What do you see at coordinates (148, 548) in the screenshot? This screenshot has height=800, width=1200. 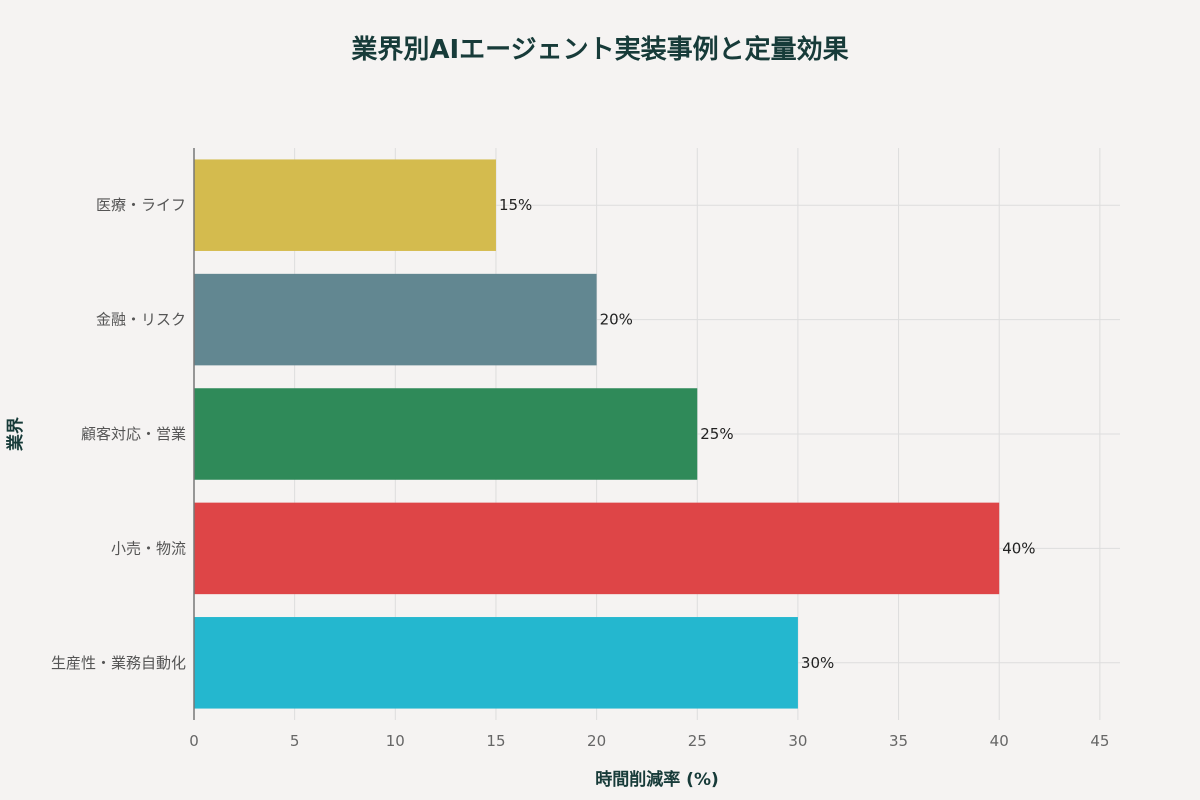 I see `category-label: 小売・物流` at bounding box center [148, 548].